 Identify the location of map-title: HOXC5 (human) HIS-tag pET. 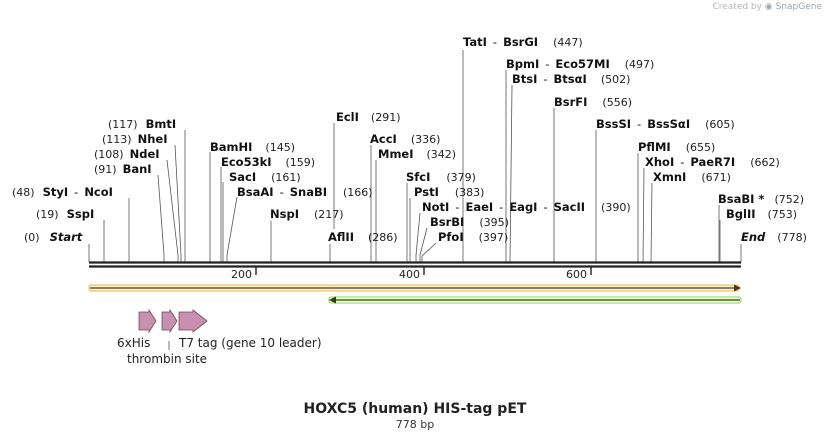
(415, 409).